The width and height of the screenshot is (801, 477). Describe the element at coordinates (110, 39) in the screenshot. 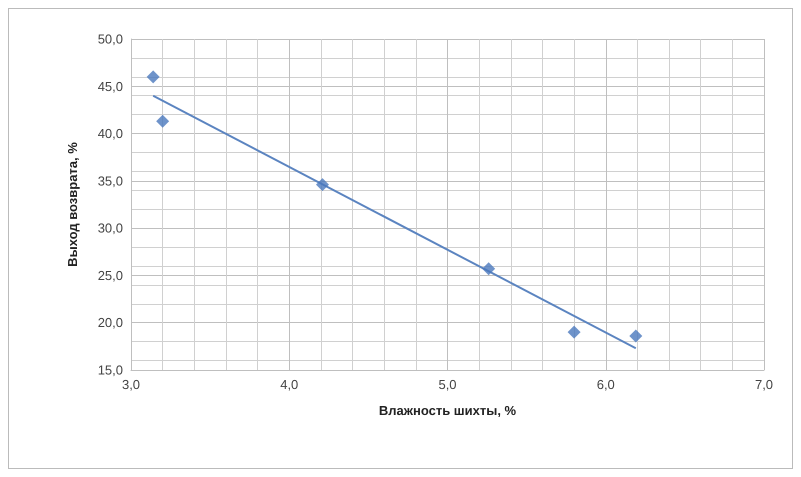

I see `y-tick-label: 50,0` at that location.